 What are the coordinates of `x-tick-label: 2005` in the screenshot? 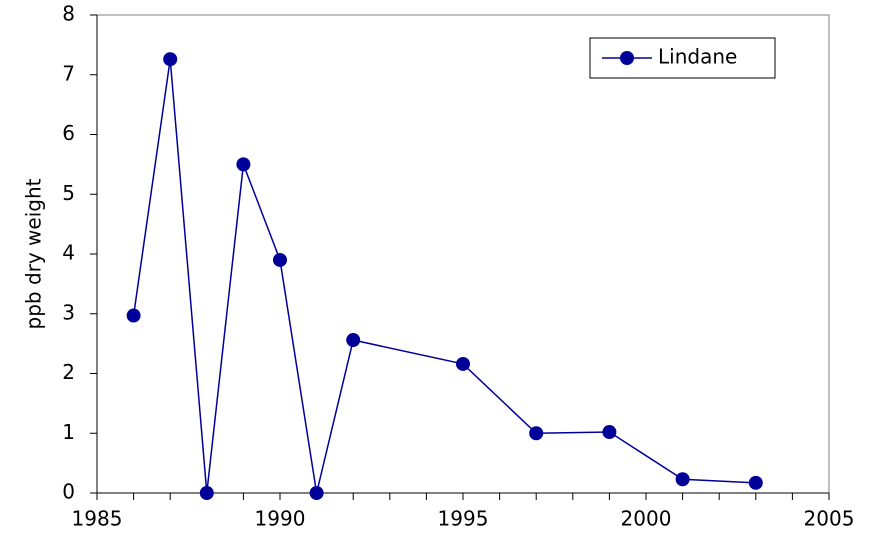 It's located at (829, 519).